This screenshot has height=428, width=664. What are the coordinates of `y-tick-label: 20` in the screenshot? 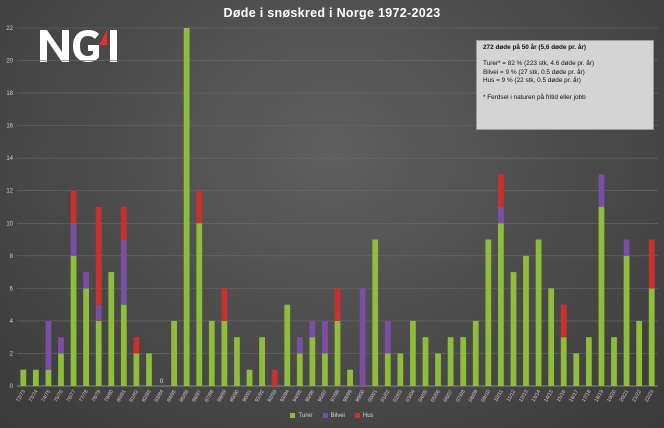 It's located at (9, 62).